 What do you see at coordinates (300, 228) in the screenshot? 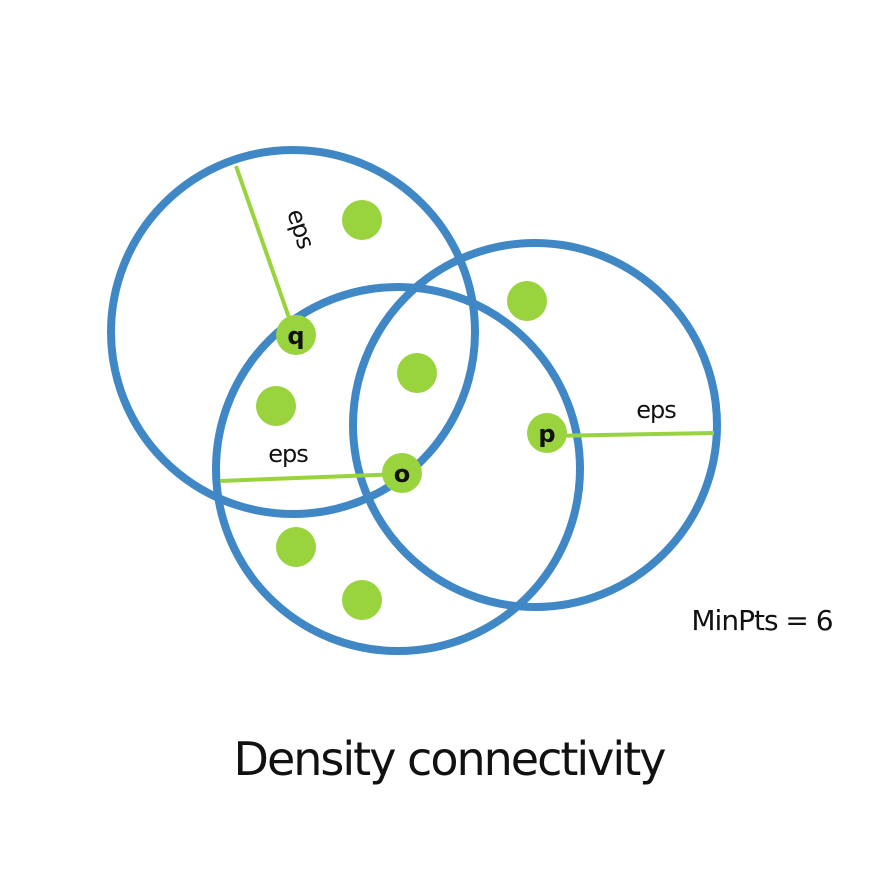
I see `eps-label-q: eps` at bounding box center [300, 228].